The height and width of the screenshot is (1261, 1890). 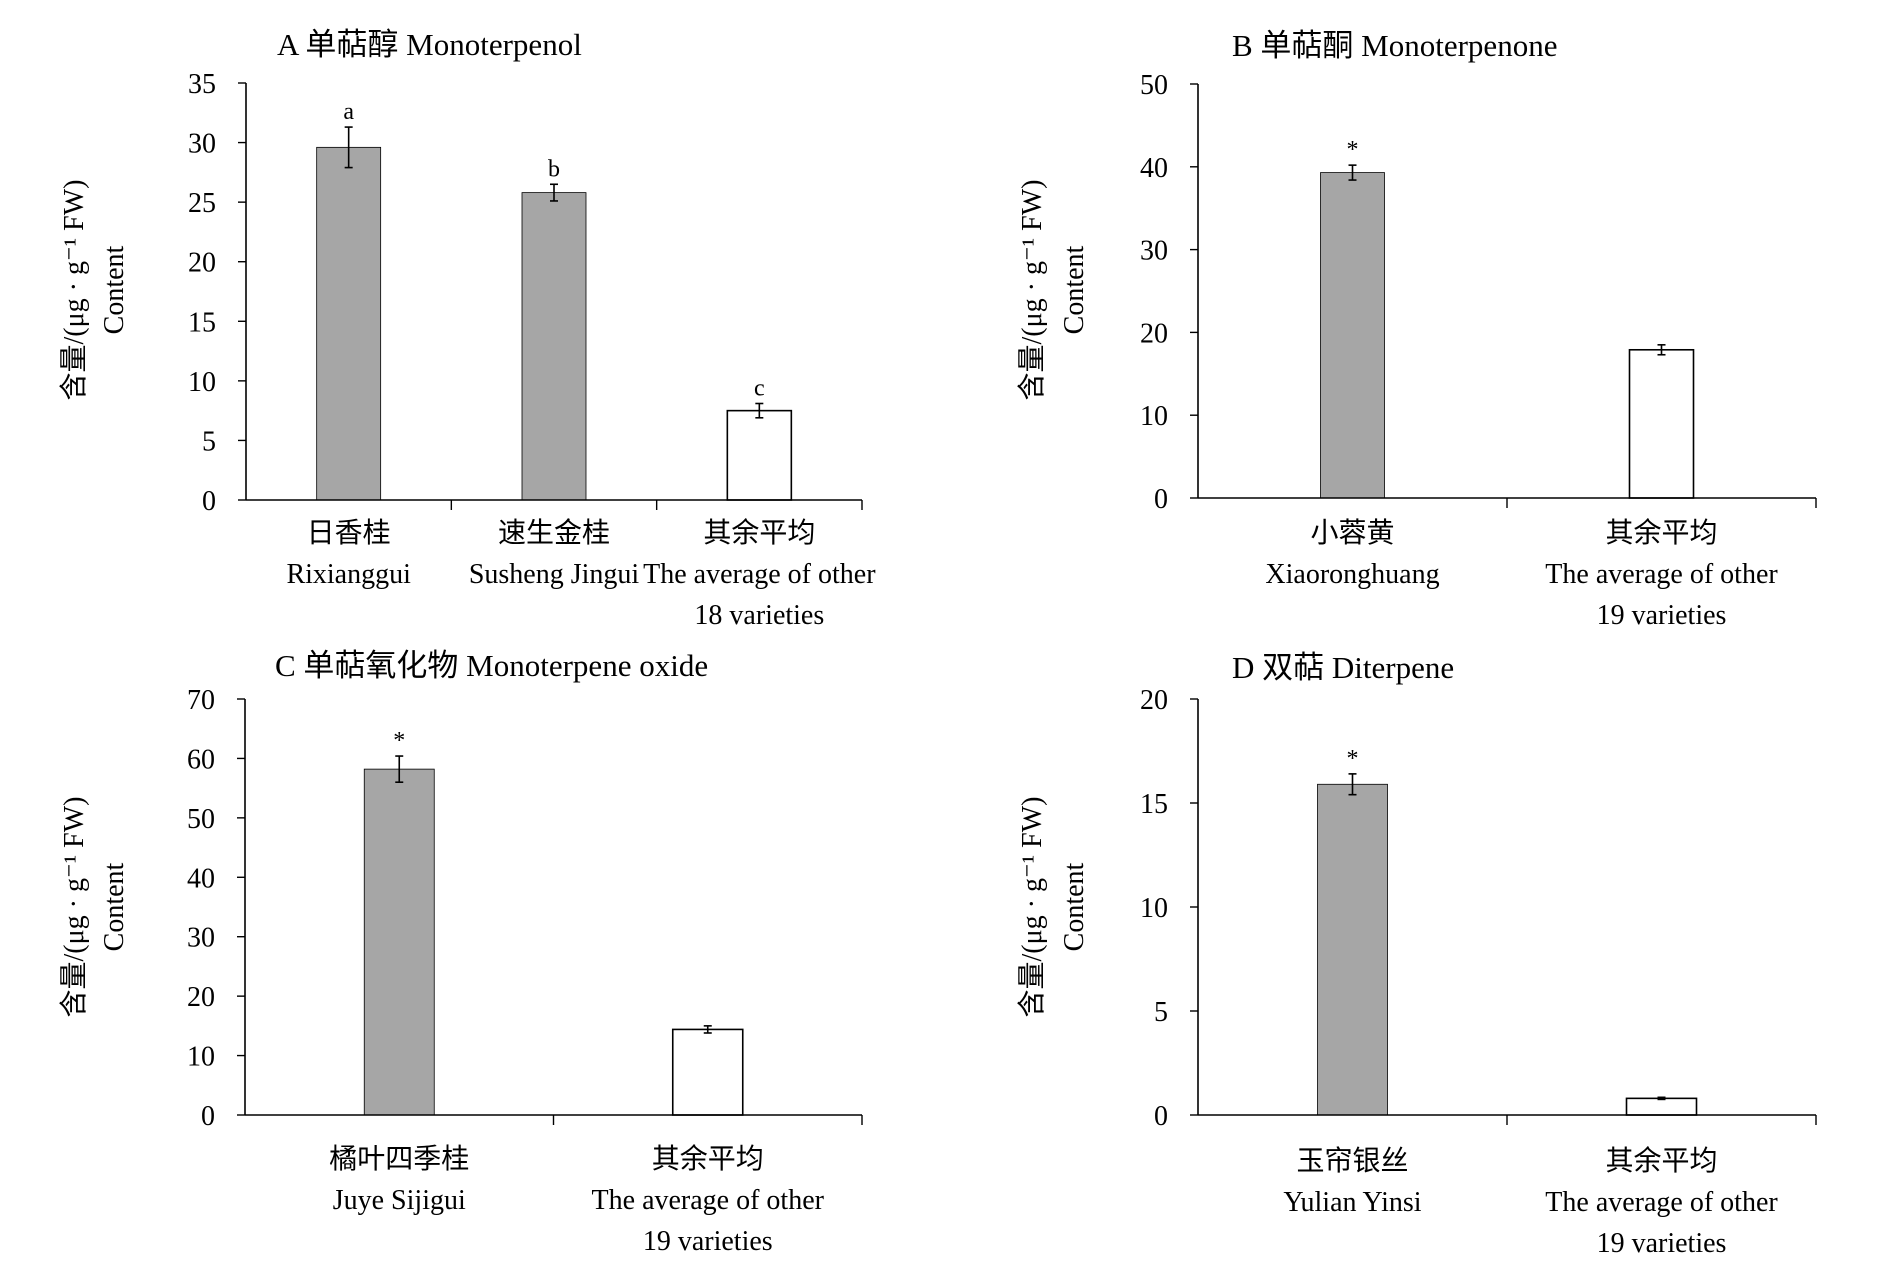 What do you see at coordinates (429, 44) in the screenshot?
I see `panel-title: A 单萜醇 Monoterpenol` at bounding box center [429, 44].